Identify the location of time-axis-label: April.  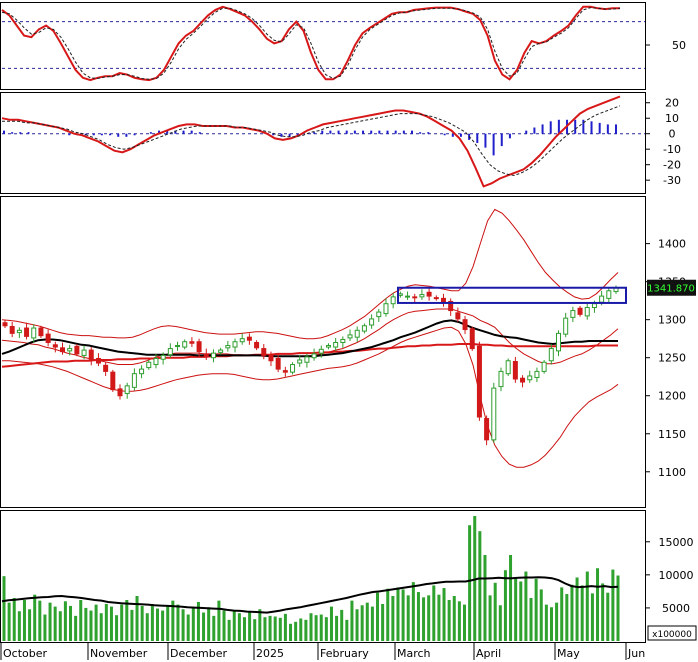
(488, 653).